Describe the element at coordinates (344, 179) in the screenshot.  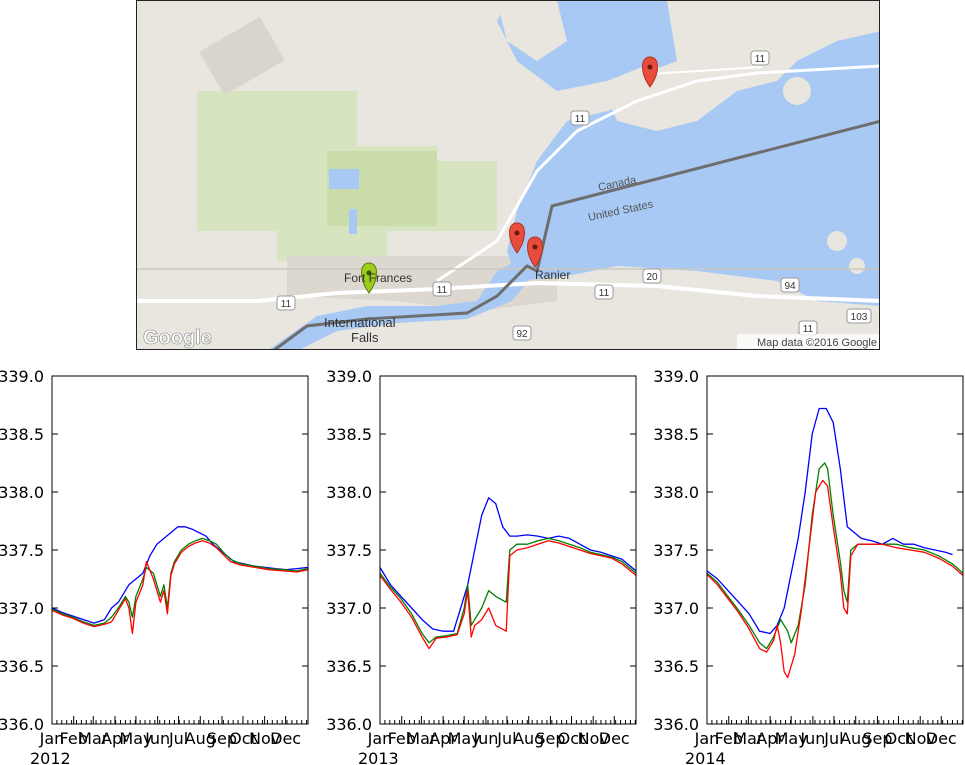
I see `lake-small` at that location.